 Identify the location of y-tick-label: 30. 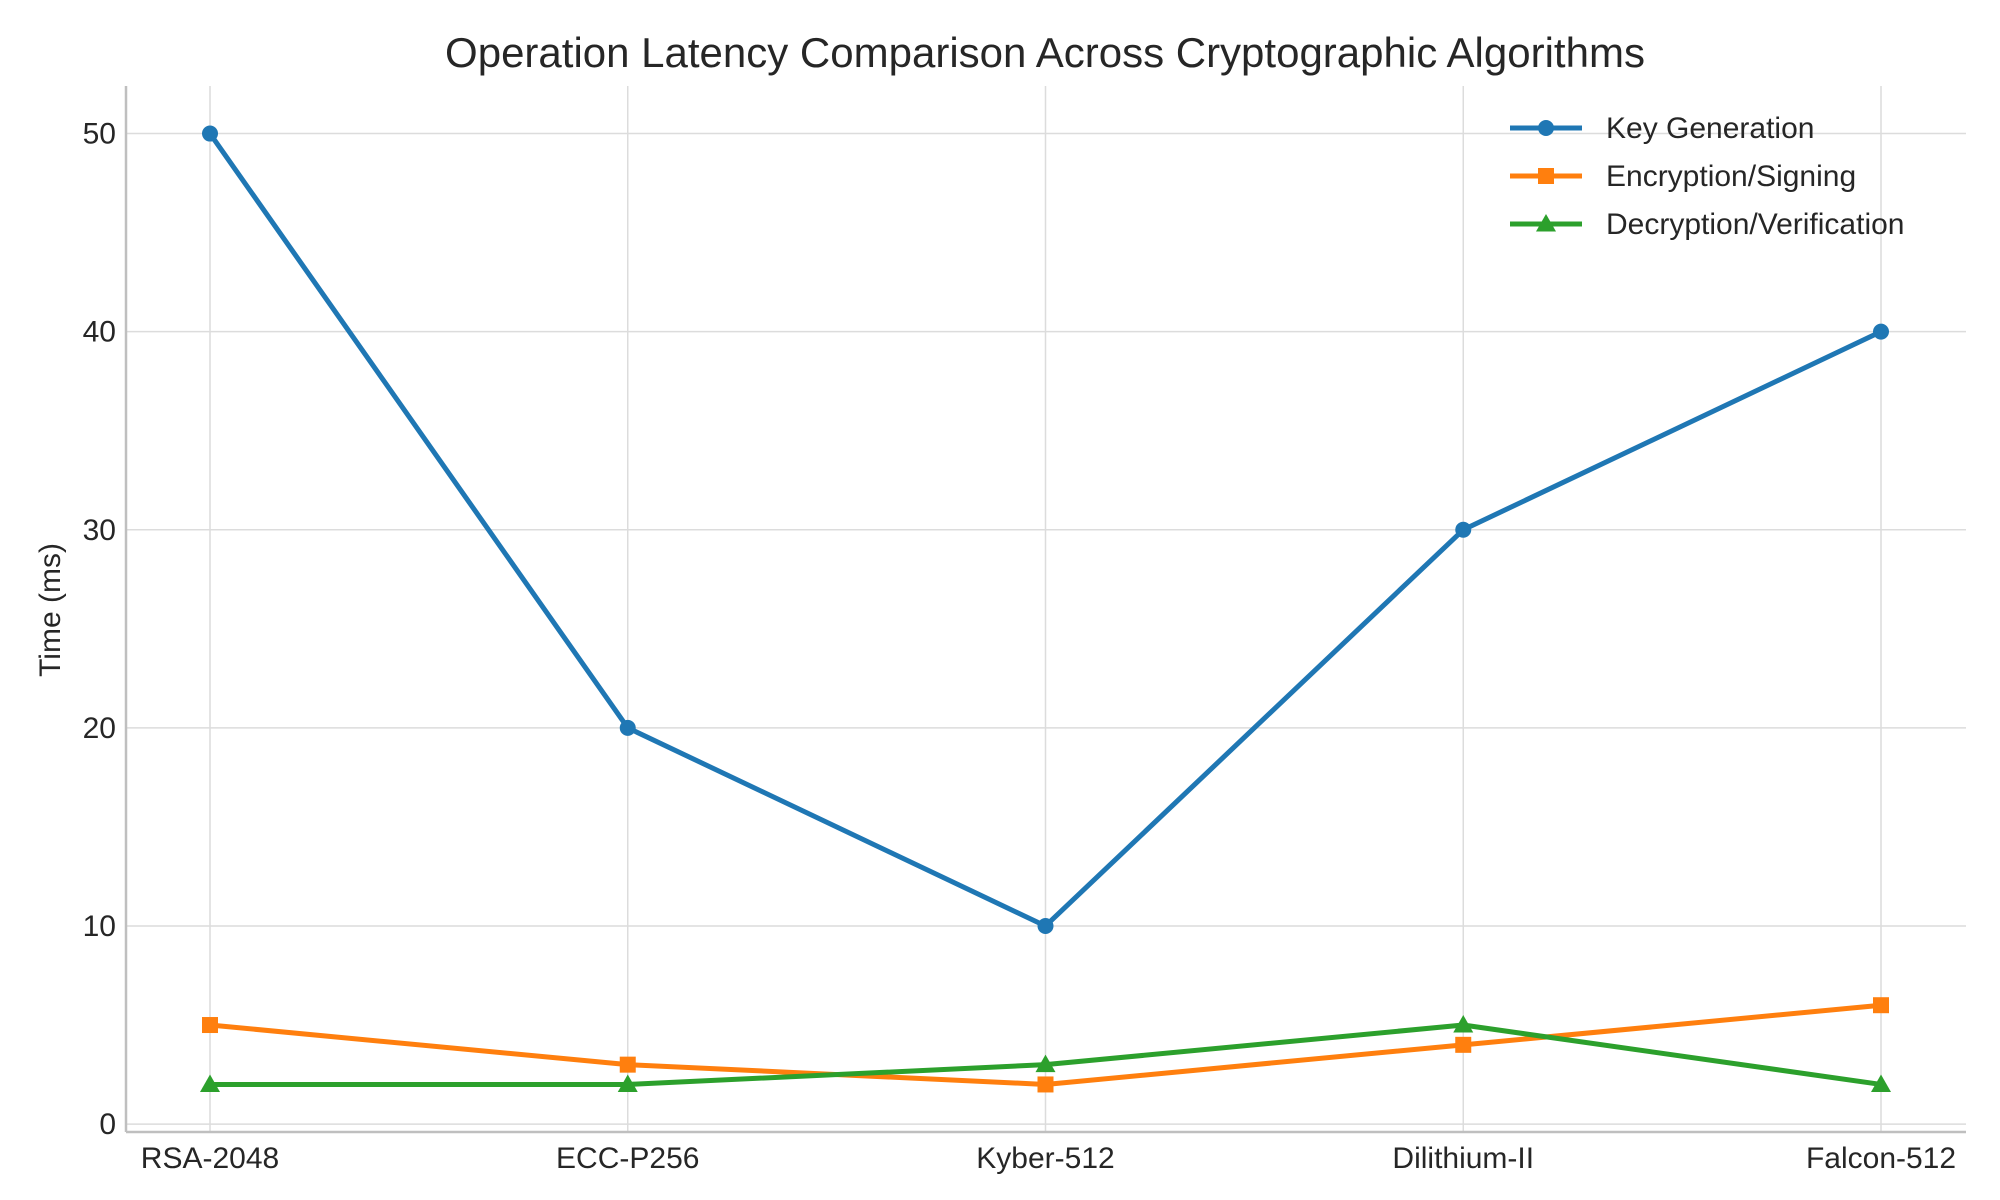
(99, 530).